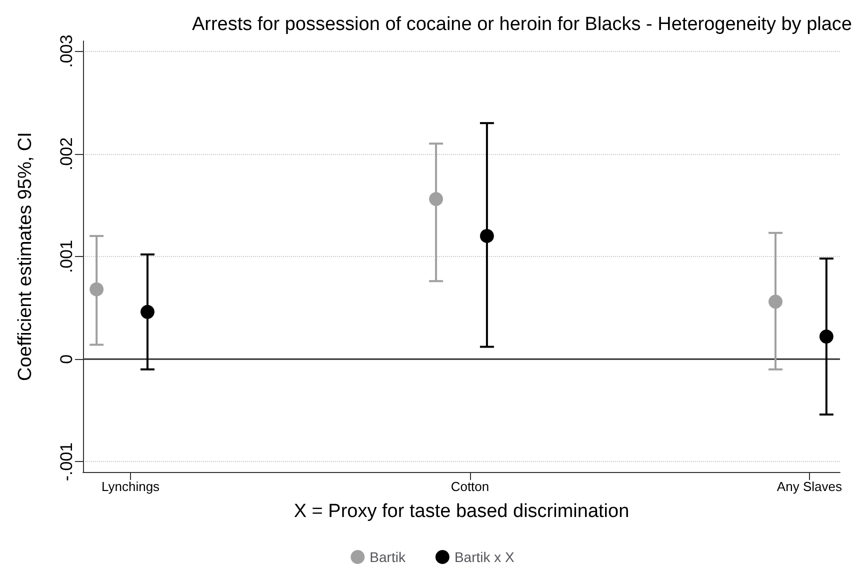 The height and width of the screenshot is (579, 865). I want to click on legend-label: Bartik x X, so click(485, 557).